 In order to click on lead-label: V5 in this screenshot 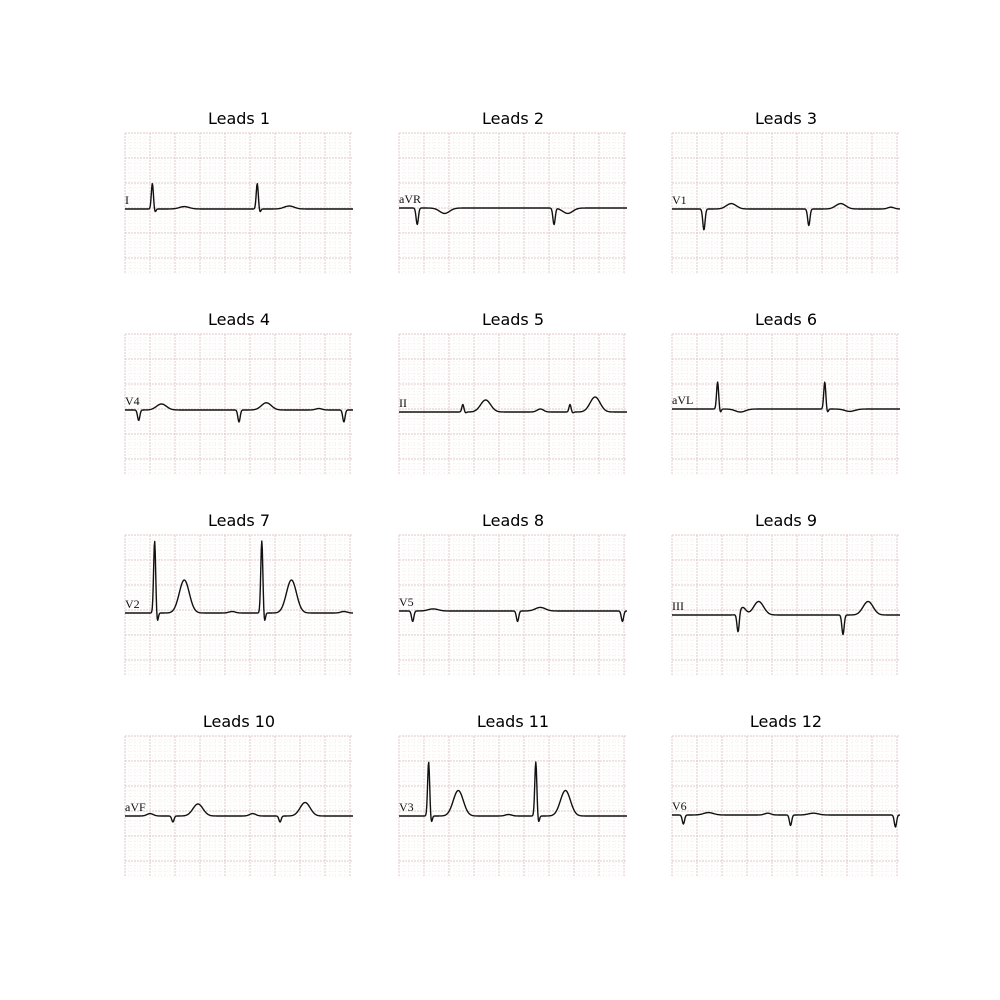, I will do `click(406, 602)`.